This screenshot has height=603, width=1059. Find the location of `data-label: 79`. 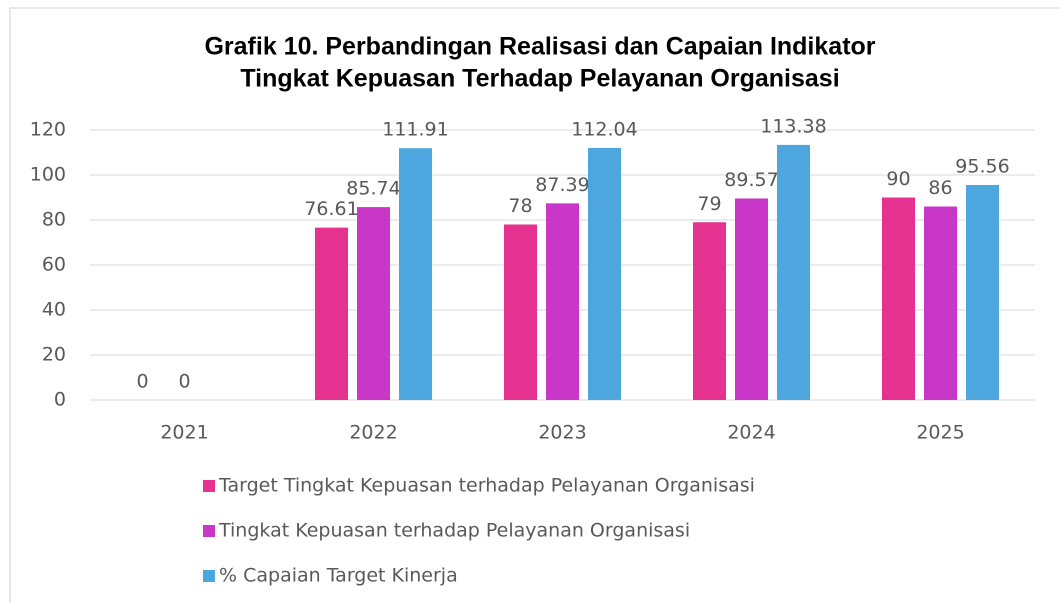

data-label: 79 is located at coordinates (709, 204).